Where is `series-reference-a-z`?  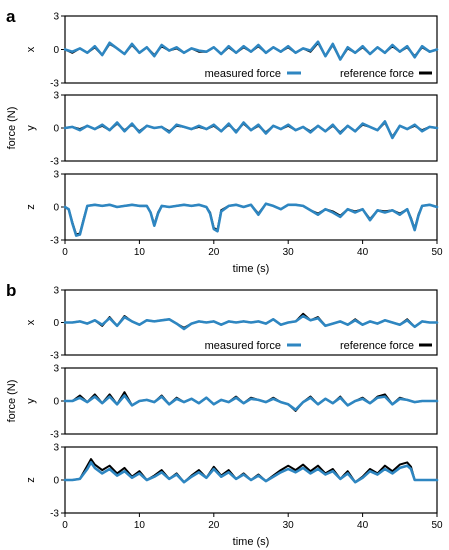
series-reference-a-z is located at coordinates (251, 219).